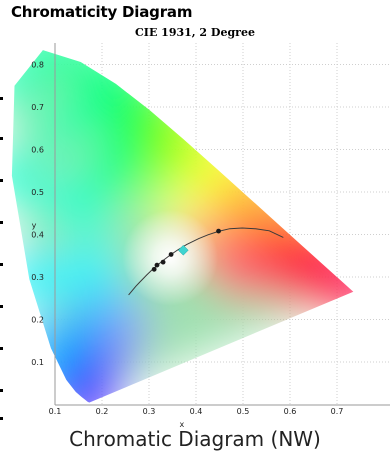 This screenshot has width=390, height=451. Describe the element at coordinates (182, 424) in the screenshot. I see `x-axis-label: x` at that location.